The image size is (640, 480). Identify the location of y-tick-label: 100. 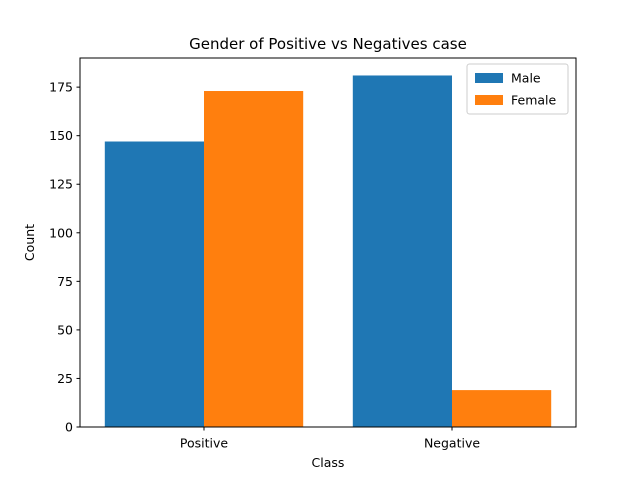
(61, 232).